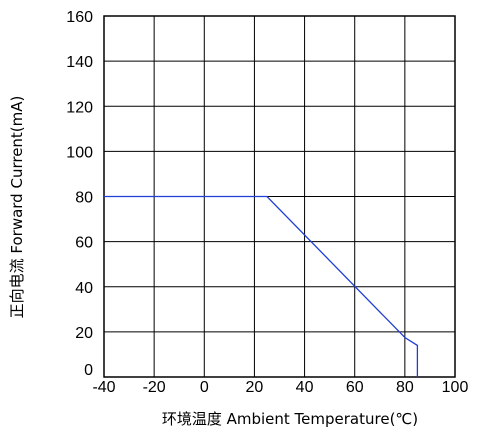  I want to click on x-tick-label: 40, so click(305, 387).